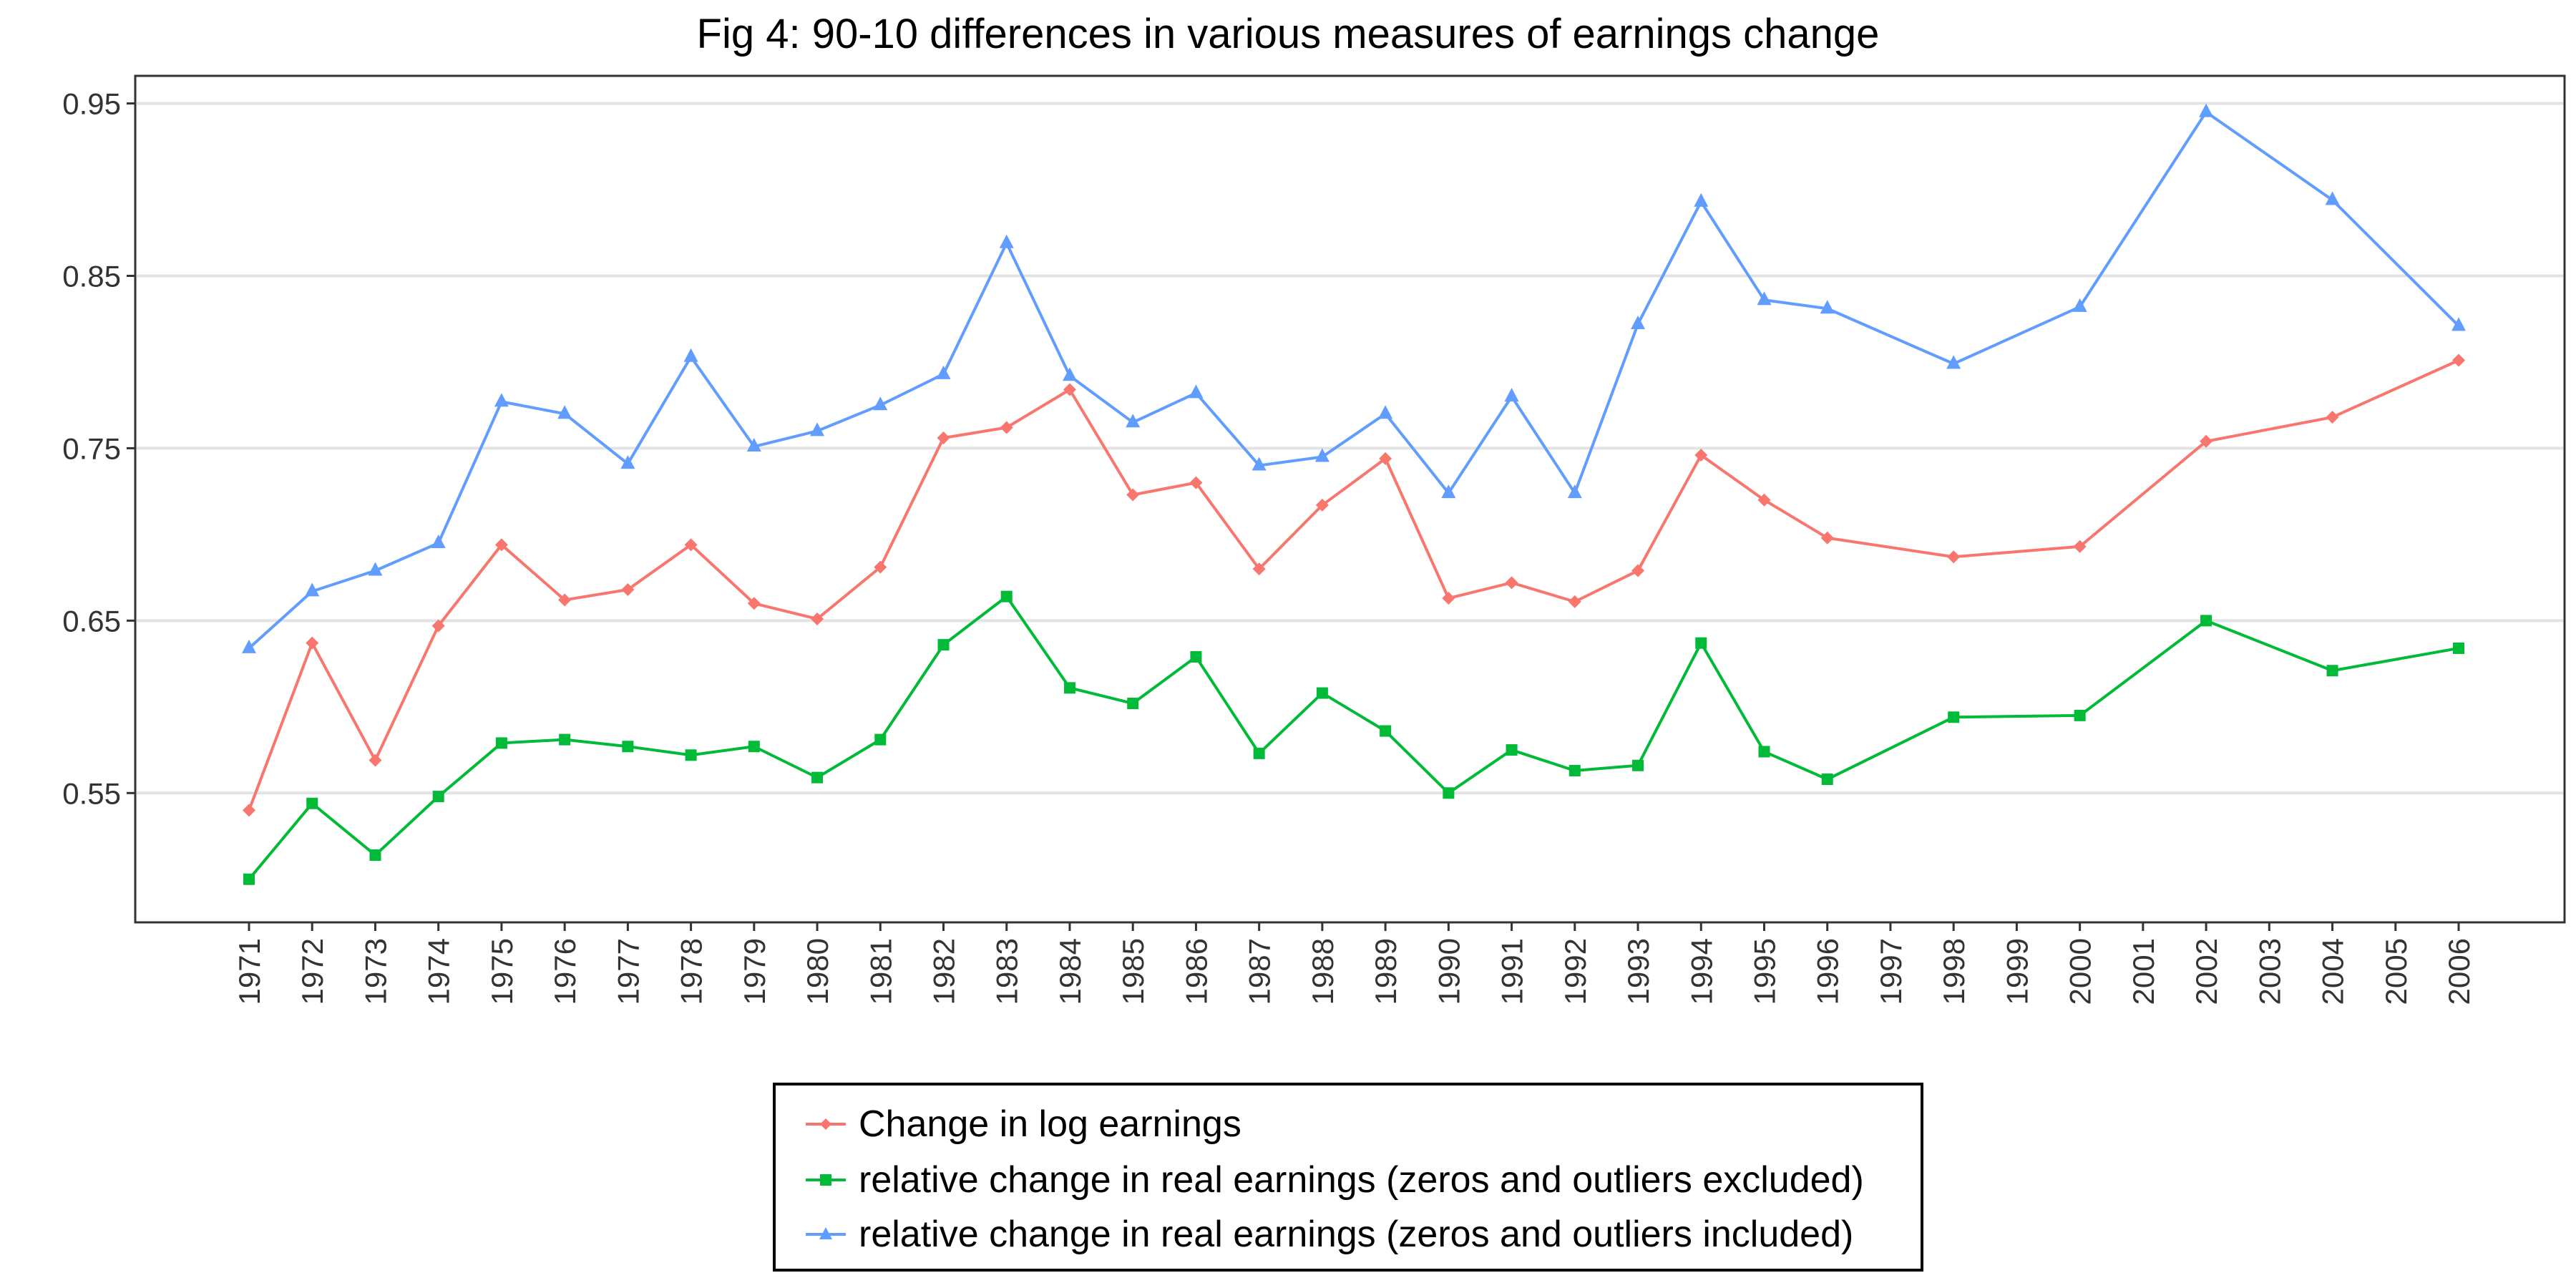 Image resolution: width=2576 pixels, height=1288 pixels. Describe the element at coordinates (1050, 1124) in the screenshot. I see `legend-label: Change in log earnings` at that location.